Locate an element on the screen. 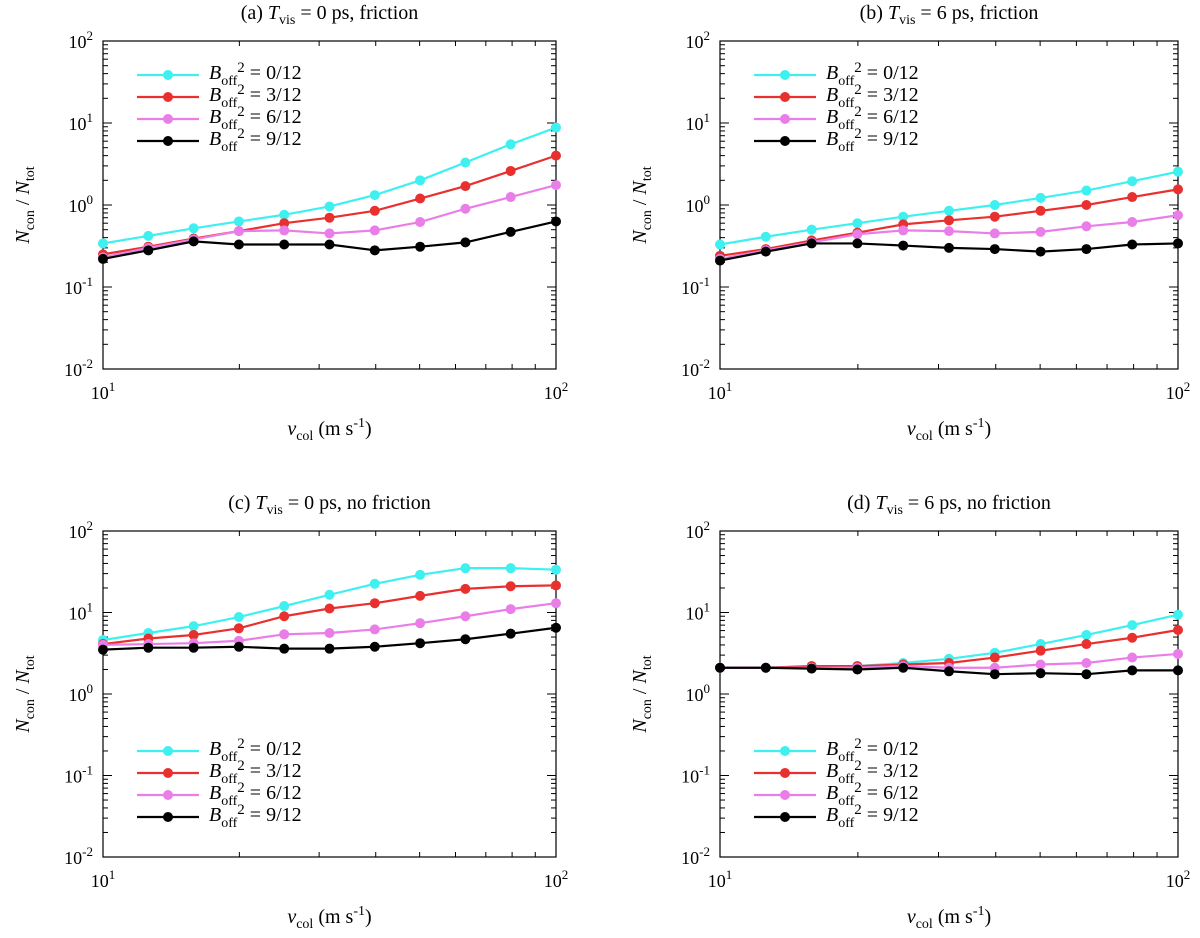 This screenshot has height=938, width=1200. y-tick-label: 10⁻¹ is located at coordinates (695, 286).